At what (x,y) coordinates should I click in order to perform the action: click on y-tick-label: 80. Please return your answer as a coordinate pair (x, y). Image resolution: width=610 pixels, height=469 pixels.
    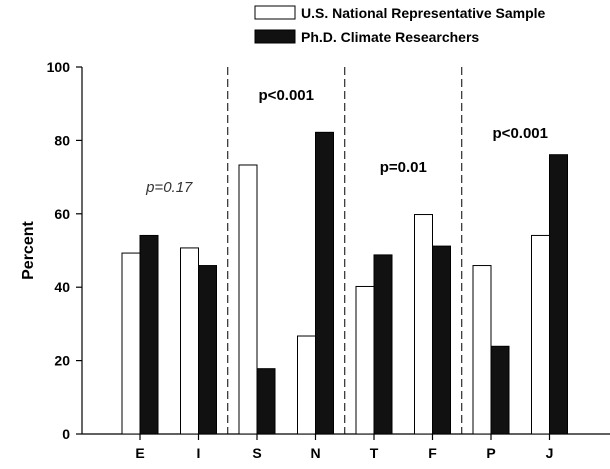
    Looking at the image, I should click on (62, 140).